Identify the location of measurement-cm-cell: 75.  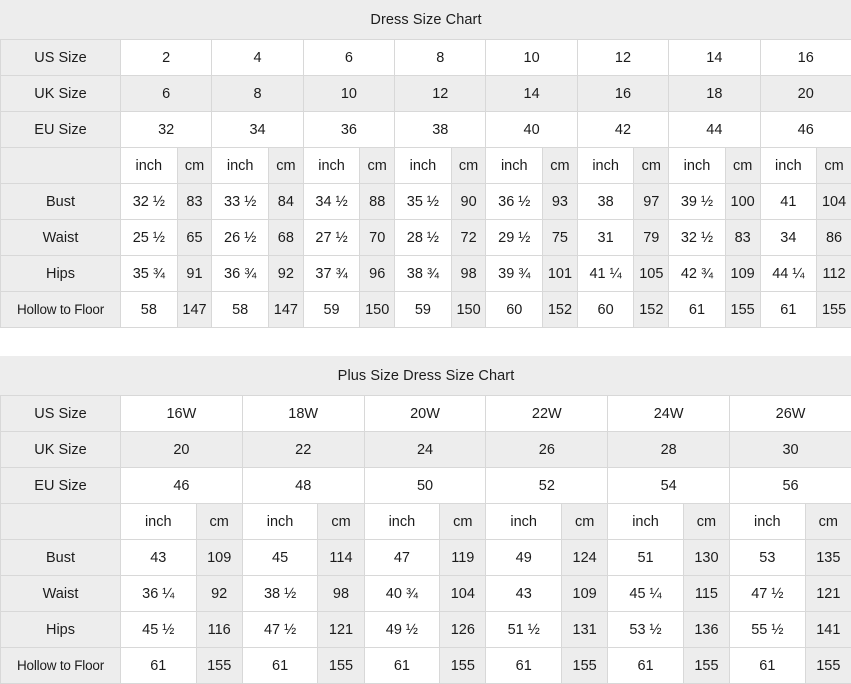
(560, 238).